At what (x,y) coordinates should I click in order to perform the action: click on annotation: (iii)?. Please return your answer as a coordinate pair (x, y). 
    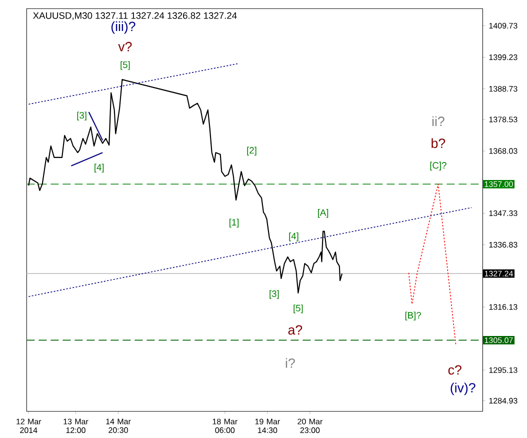
    Looking at the image, I should click on (123, 27).